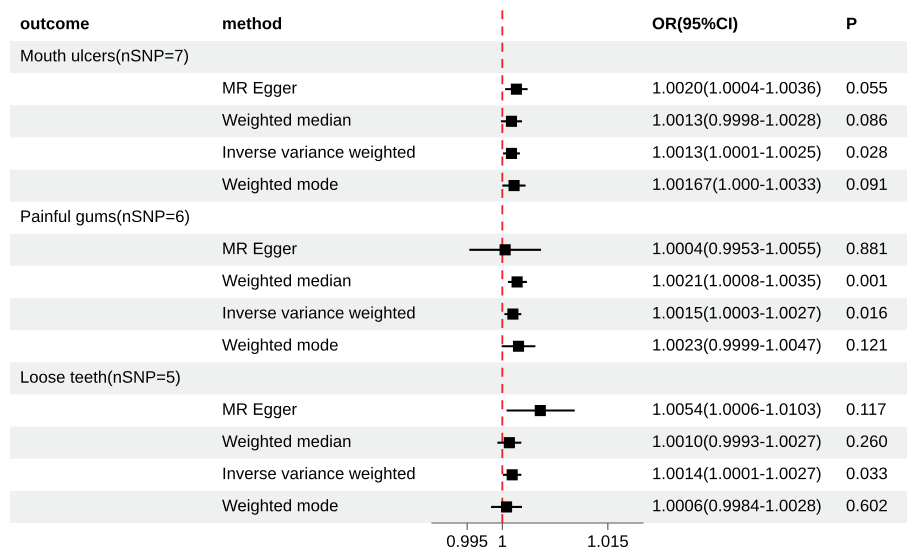 This screenshot has width=907, height=551. Describe the element at coordinates (852, 24) in the screenshot. I see `text: P` at that location.